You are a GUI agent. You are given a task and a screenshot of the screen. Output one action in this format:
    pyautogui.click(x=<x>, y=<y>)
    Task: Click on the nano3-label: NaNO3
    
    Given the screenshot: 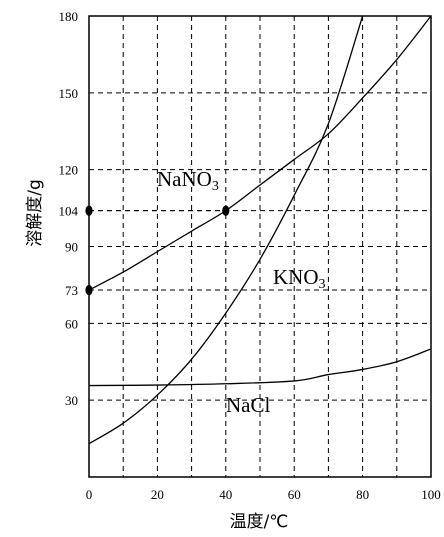 What is the action you would take?
    pyautogui.click(x=188, y=180)
    